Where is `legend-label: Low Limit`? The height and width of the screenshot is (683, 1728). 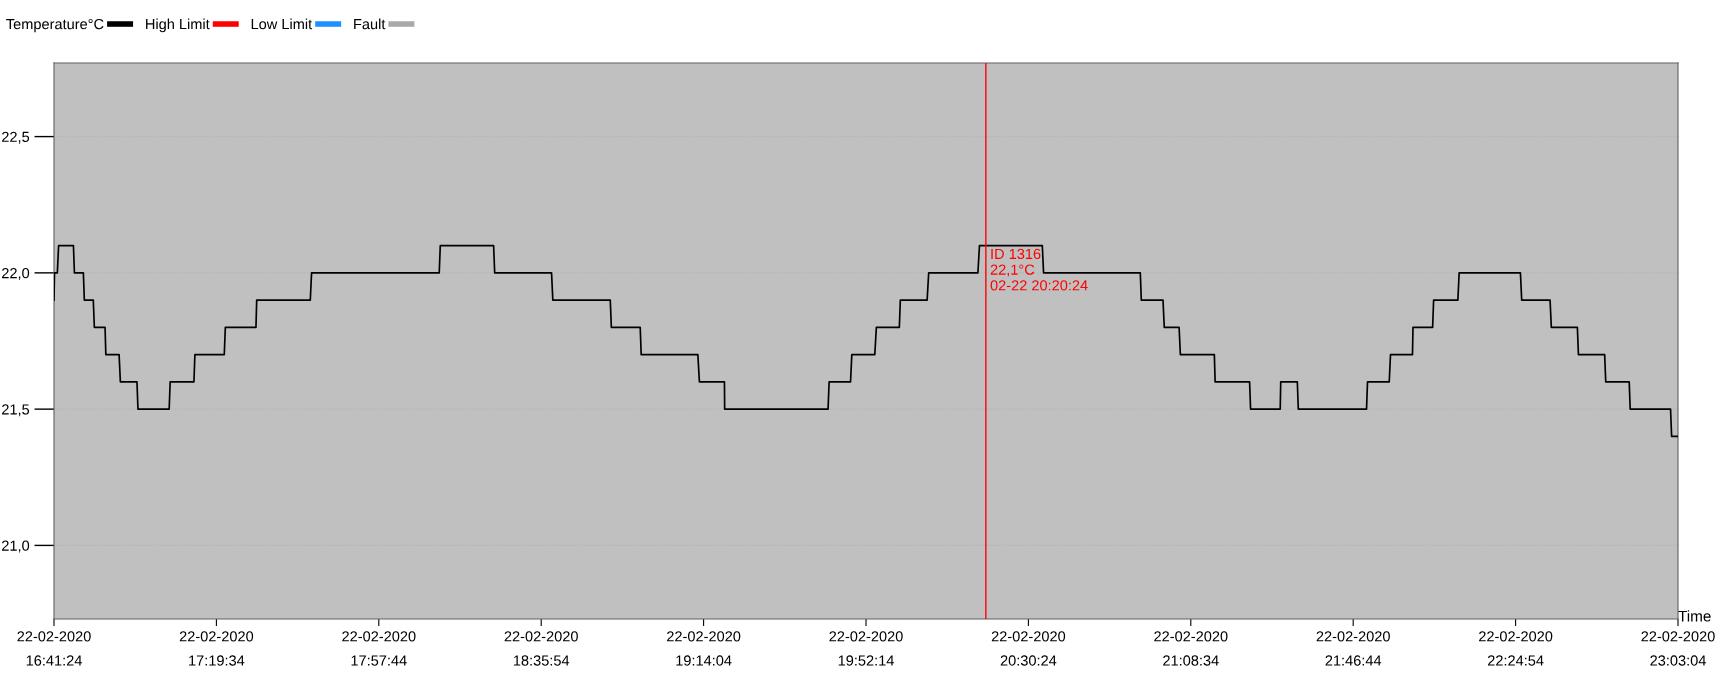 legend-label: Low Limit is located at coordinates (282, 24).